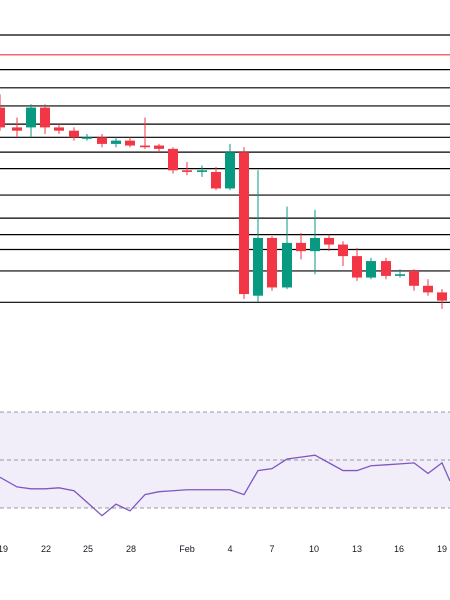 Image resolution: width=450 pixels, height=600 pixels. What do you see at coordinates (399, 549) in the screenshot?
I see `x-tick-label: 16` at bounding box center [399, 549].